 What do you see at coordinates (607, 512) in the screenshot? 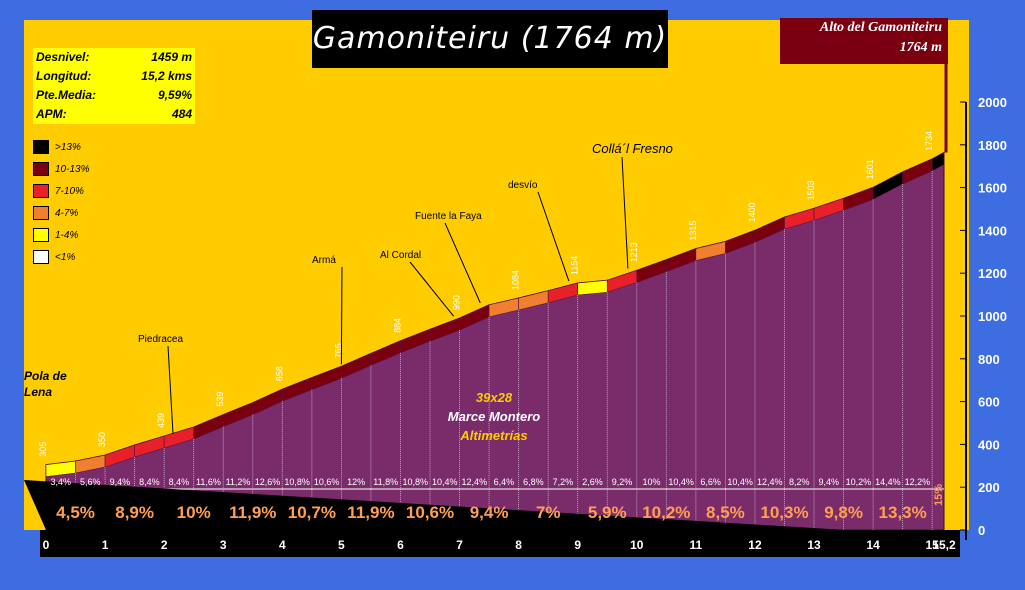
I see `km-slope-label: 5,9%` at bounding box center [607, 512].